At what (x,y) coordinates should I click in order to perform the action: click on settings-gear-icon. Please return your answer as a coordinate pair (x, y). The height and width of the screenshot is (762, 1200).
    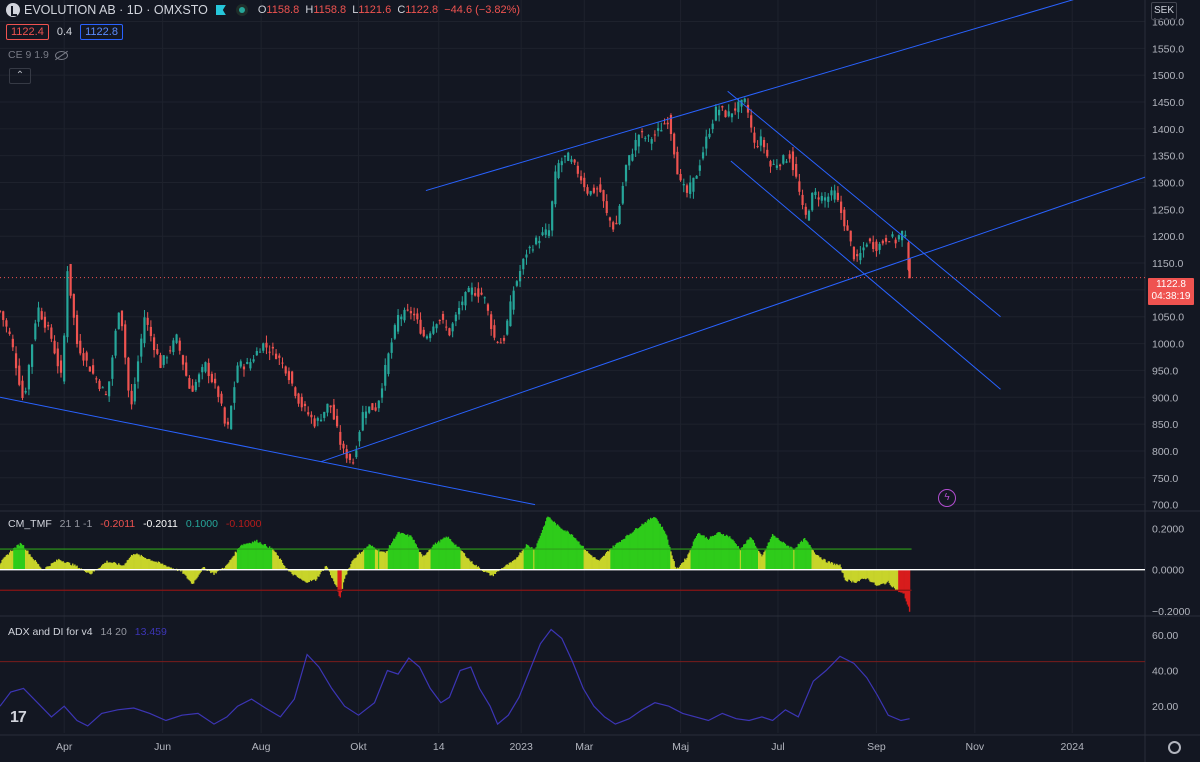
    Looking at the image, I should click on (1174, 747).